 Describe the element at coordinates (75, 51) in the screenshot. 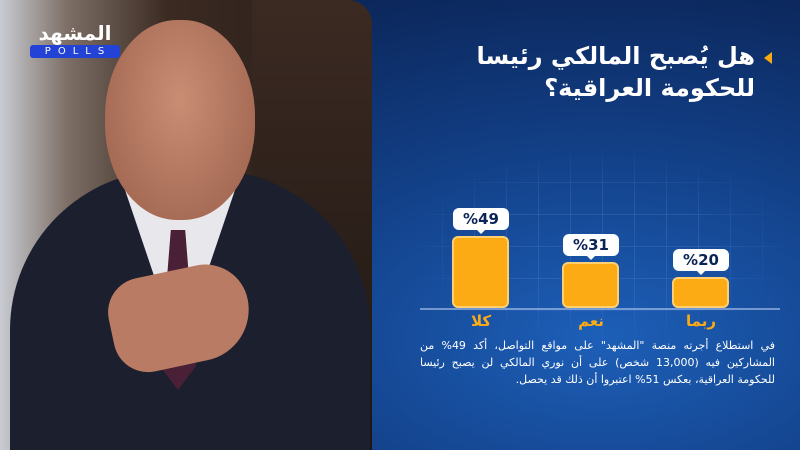

I see `logo-polls: POLLS` at that location.